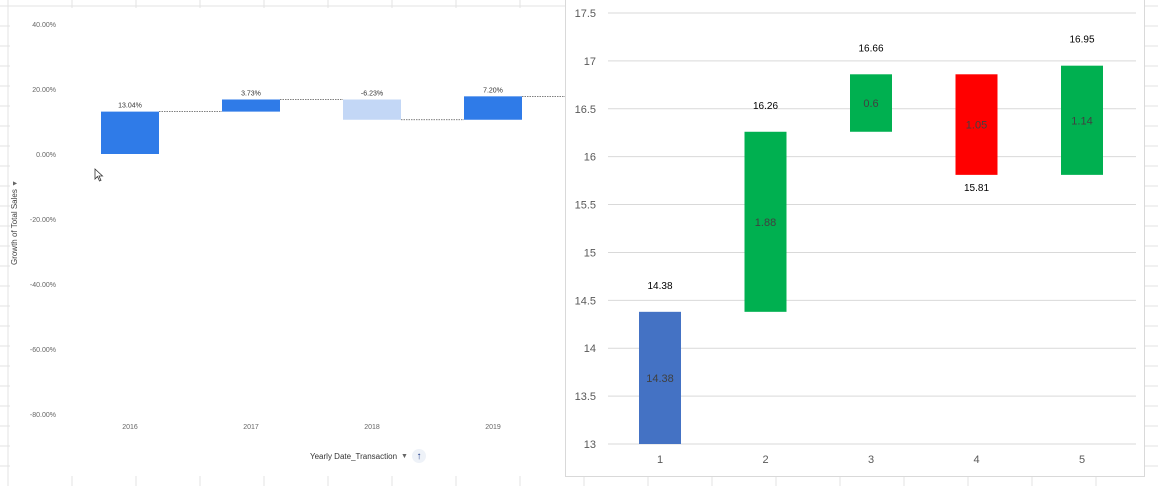 This screenshot has height=486, width=1158. What do you see at coordinates (130, 427) in the screenshot?
I see `x-tick-label: 2016` at bounding box center [130, 427].